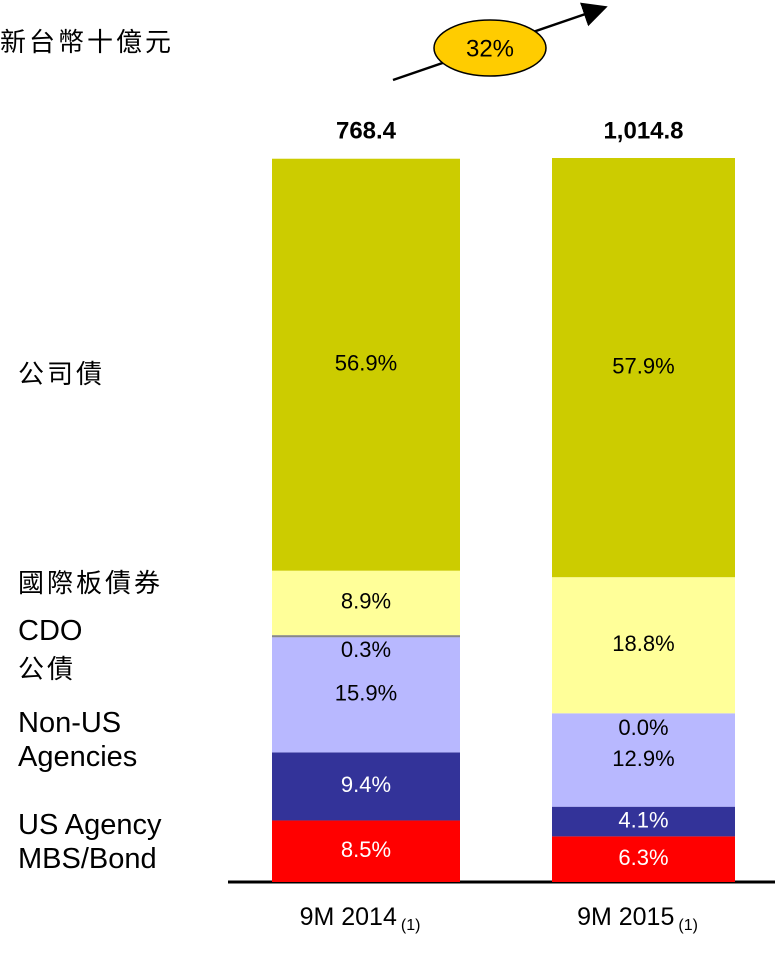 The width and height of the screenshot is (775, 964). I want to click on segment-label: 56.9%, so click(366, 363).